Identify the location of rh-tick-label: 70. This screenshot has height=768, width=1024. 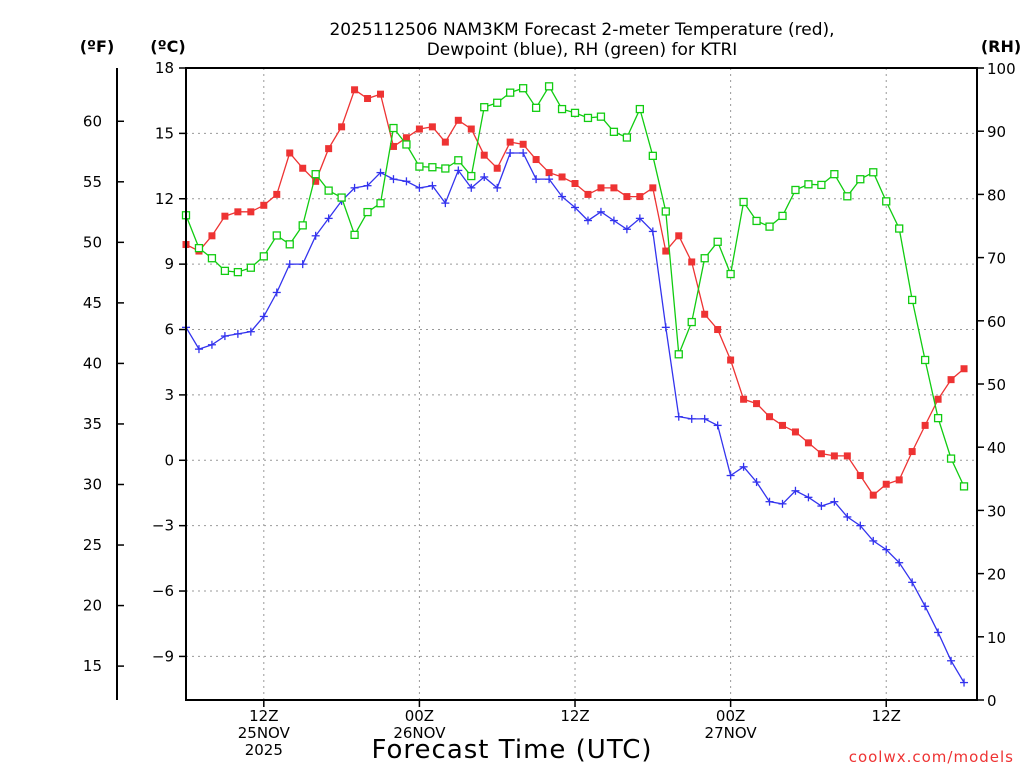
(996, 259).